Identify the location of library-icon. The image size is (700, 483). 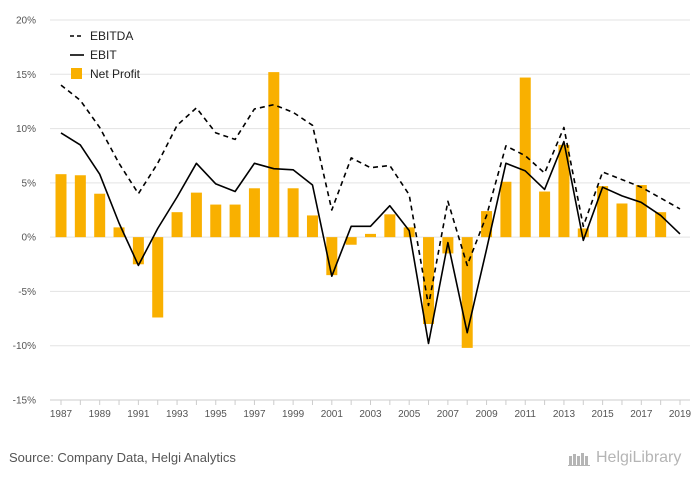
(579, 459).